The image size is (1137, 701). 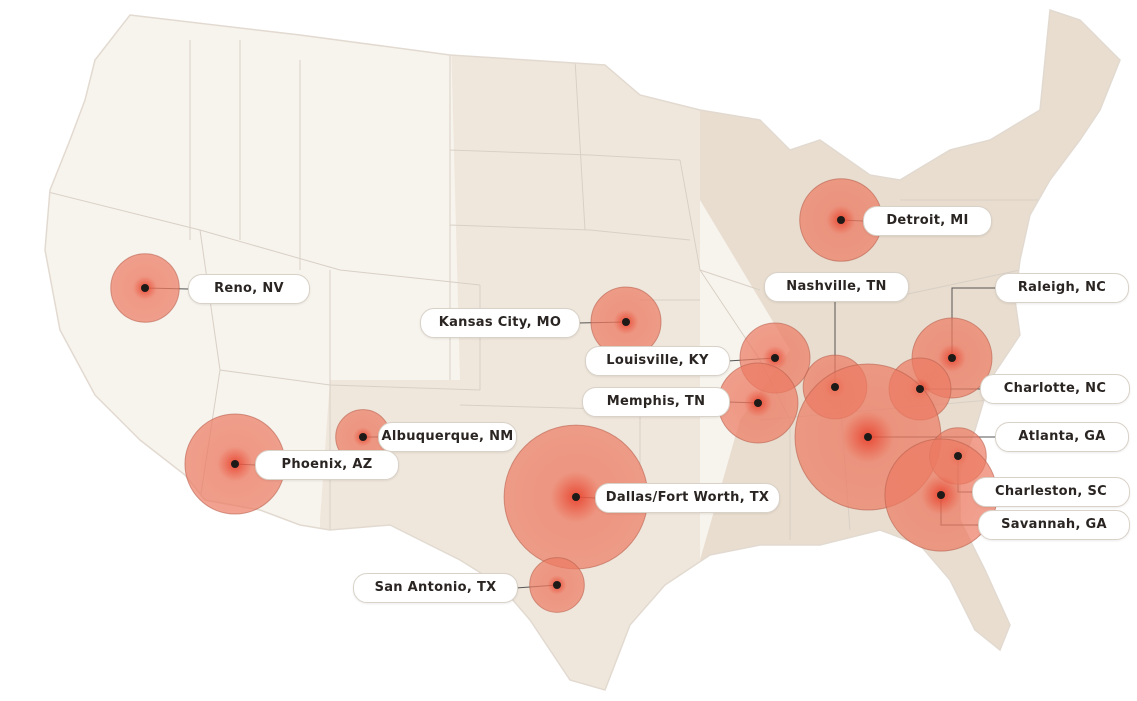 What do you see at coordinates (656, 402) in the screenshot?
I see `city-label-memphis-tn: Memphis, TN` at bounding box center [656, 402].